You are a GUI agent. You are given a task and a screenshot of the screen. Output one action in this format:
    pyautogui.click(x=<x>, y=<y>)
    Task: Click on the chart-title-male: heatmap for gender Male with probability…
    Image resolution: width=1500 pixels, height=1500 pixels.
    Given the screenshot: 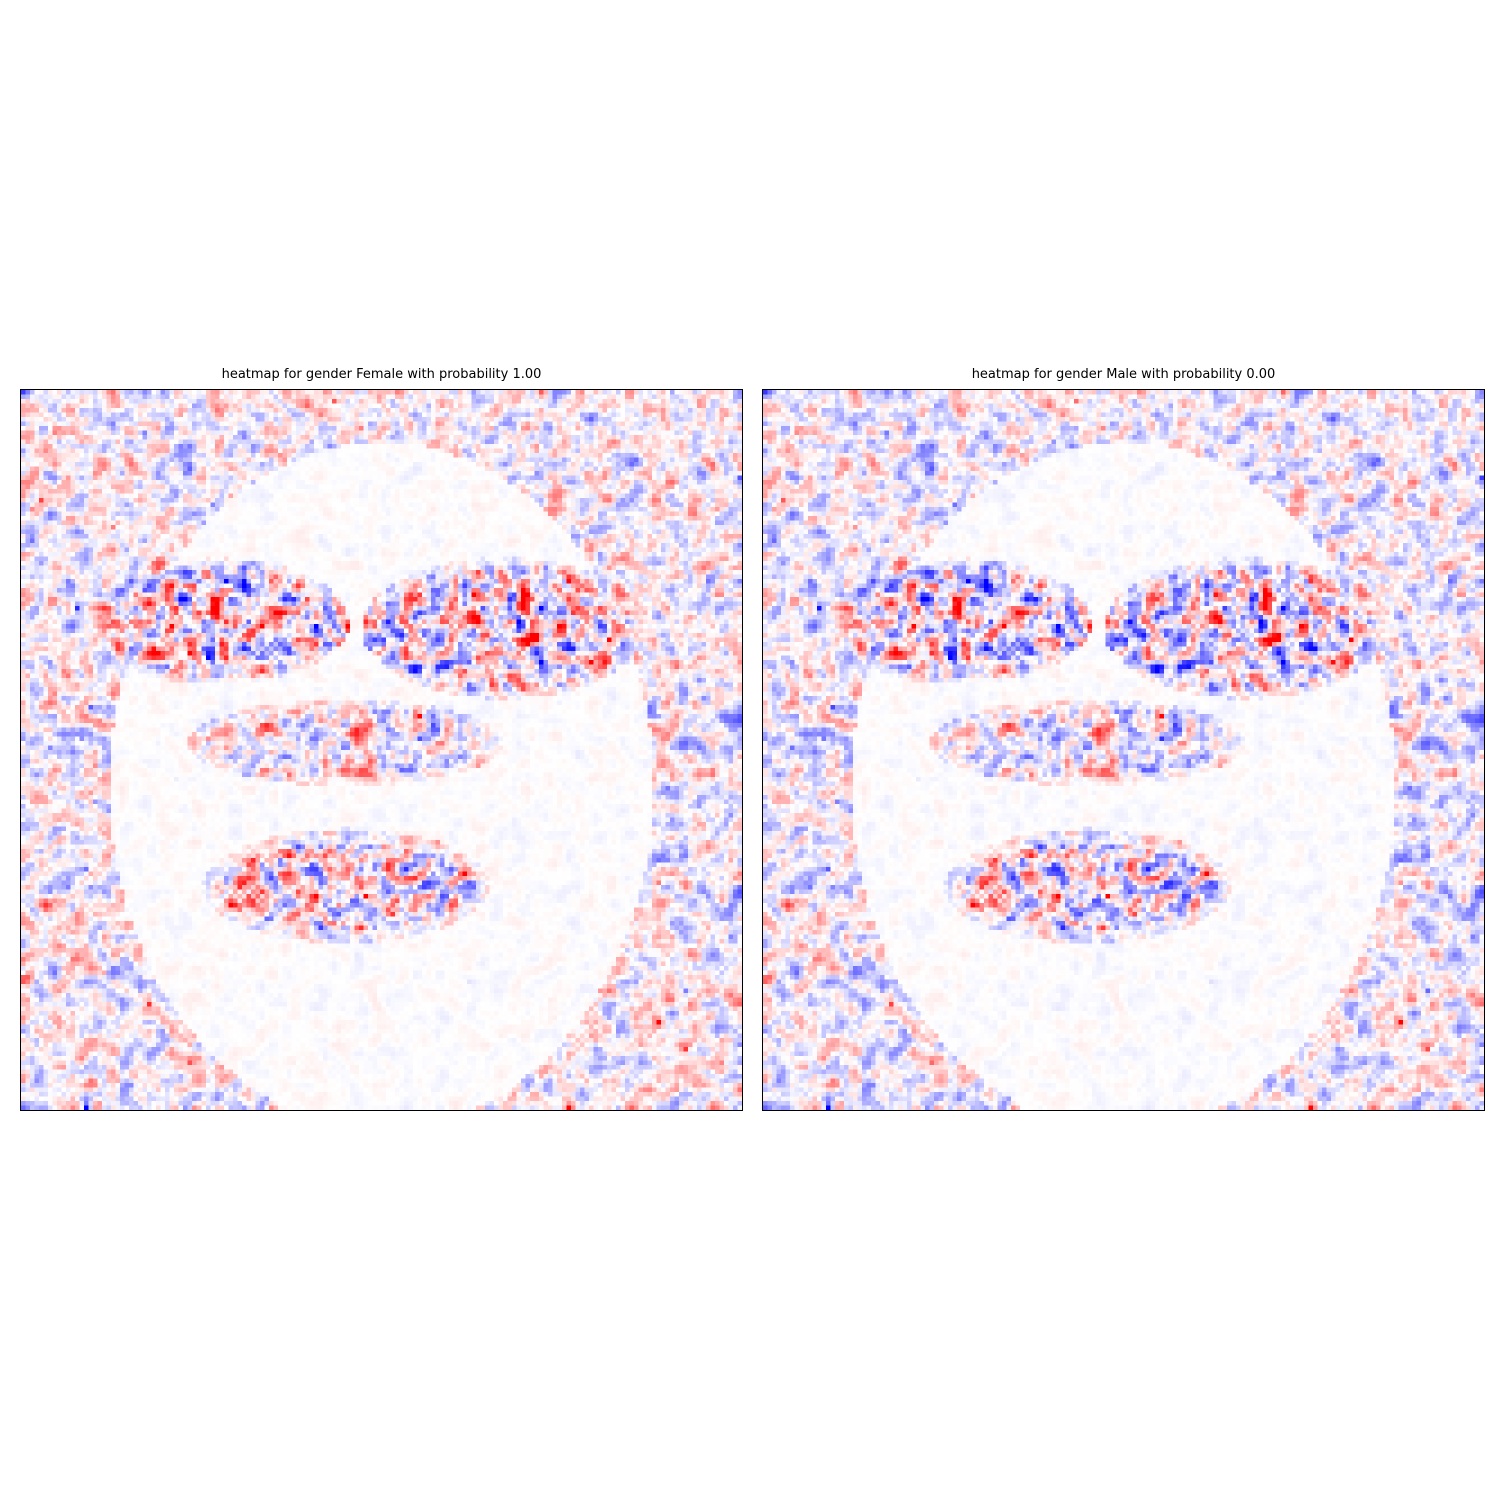 What is the action you would take?
    pyautogui.click(x=1123, y=374)
    